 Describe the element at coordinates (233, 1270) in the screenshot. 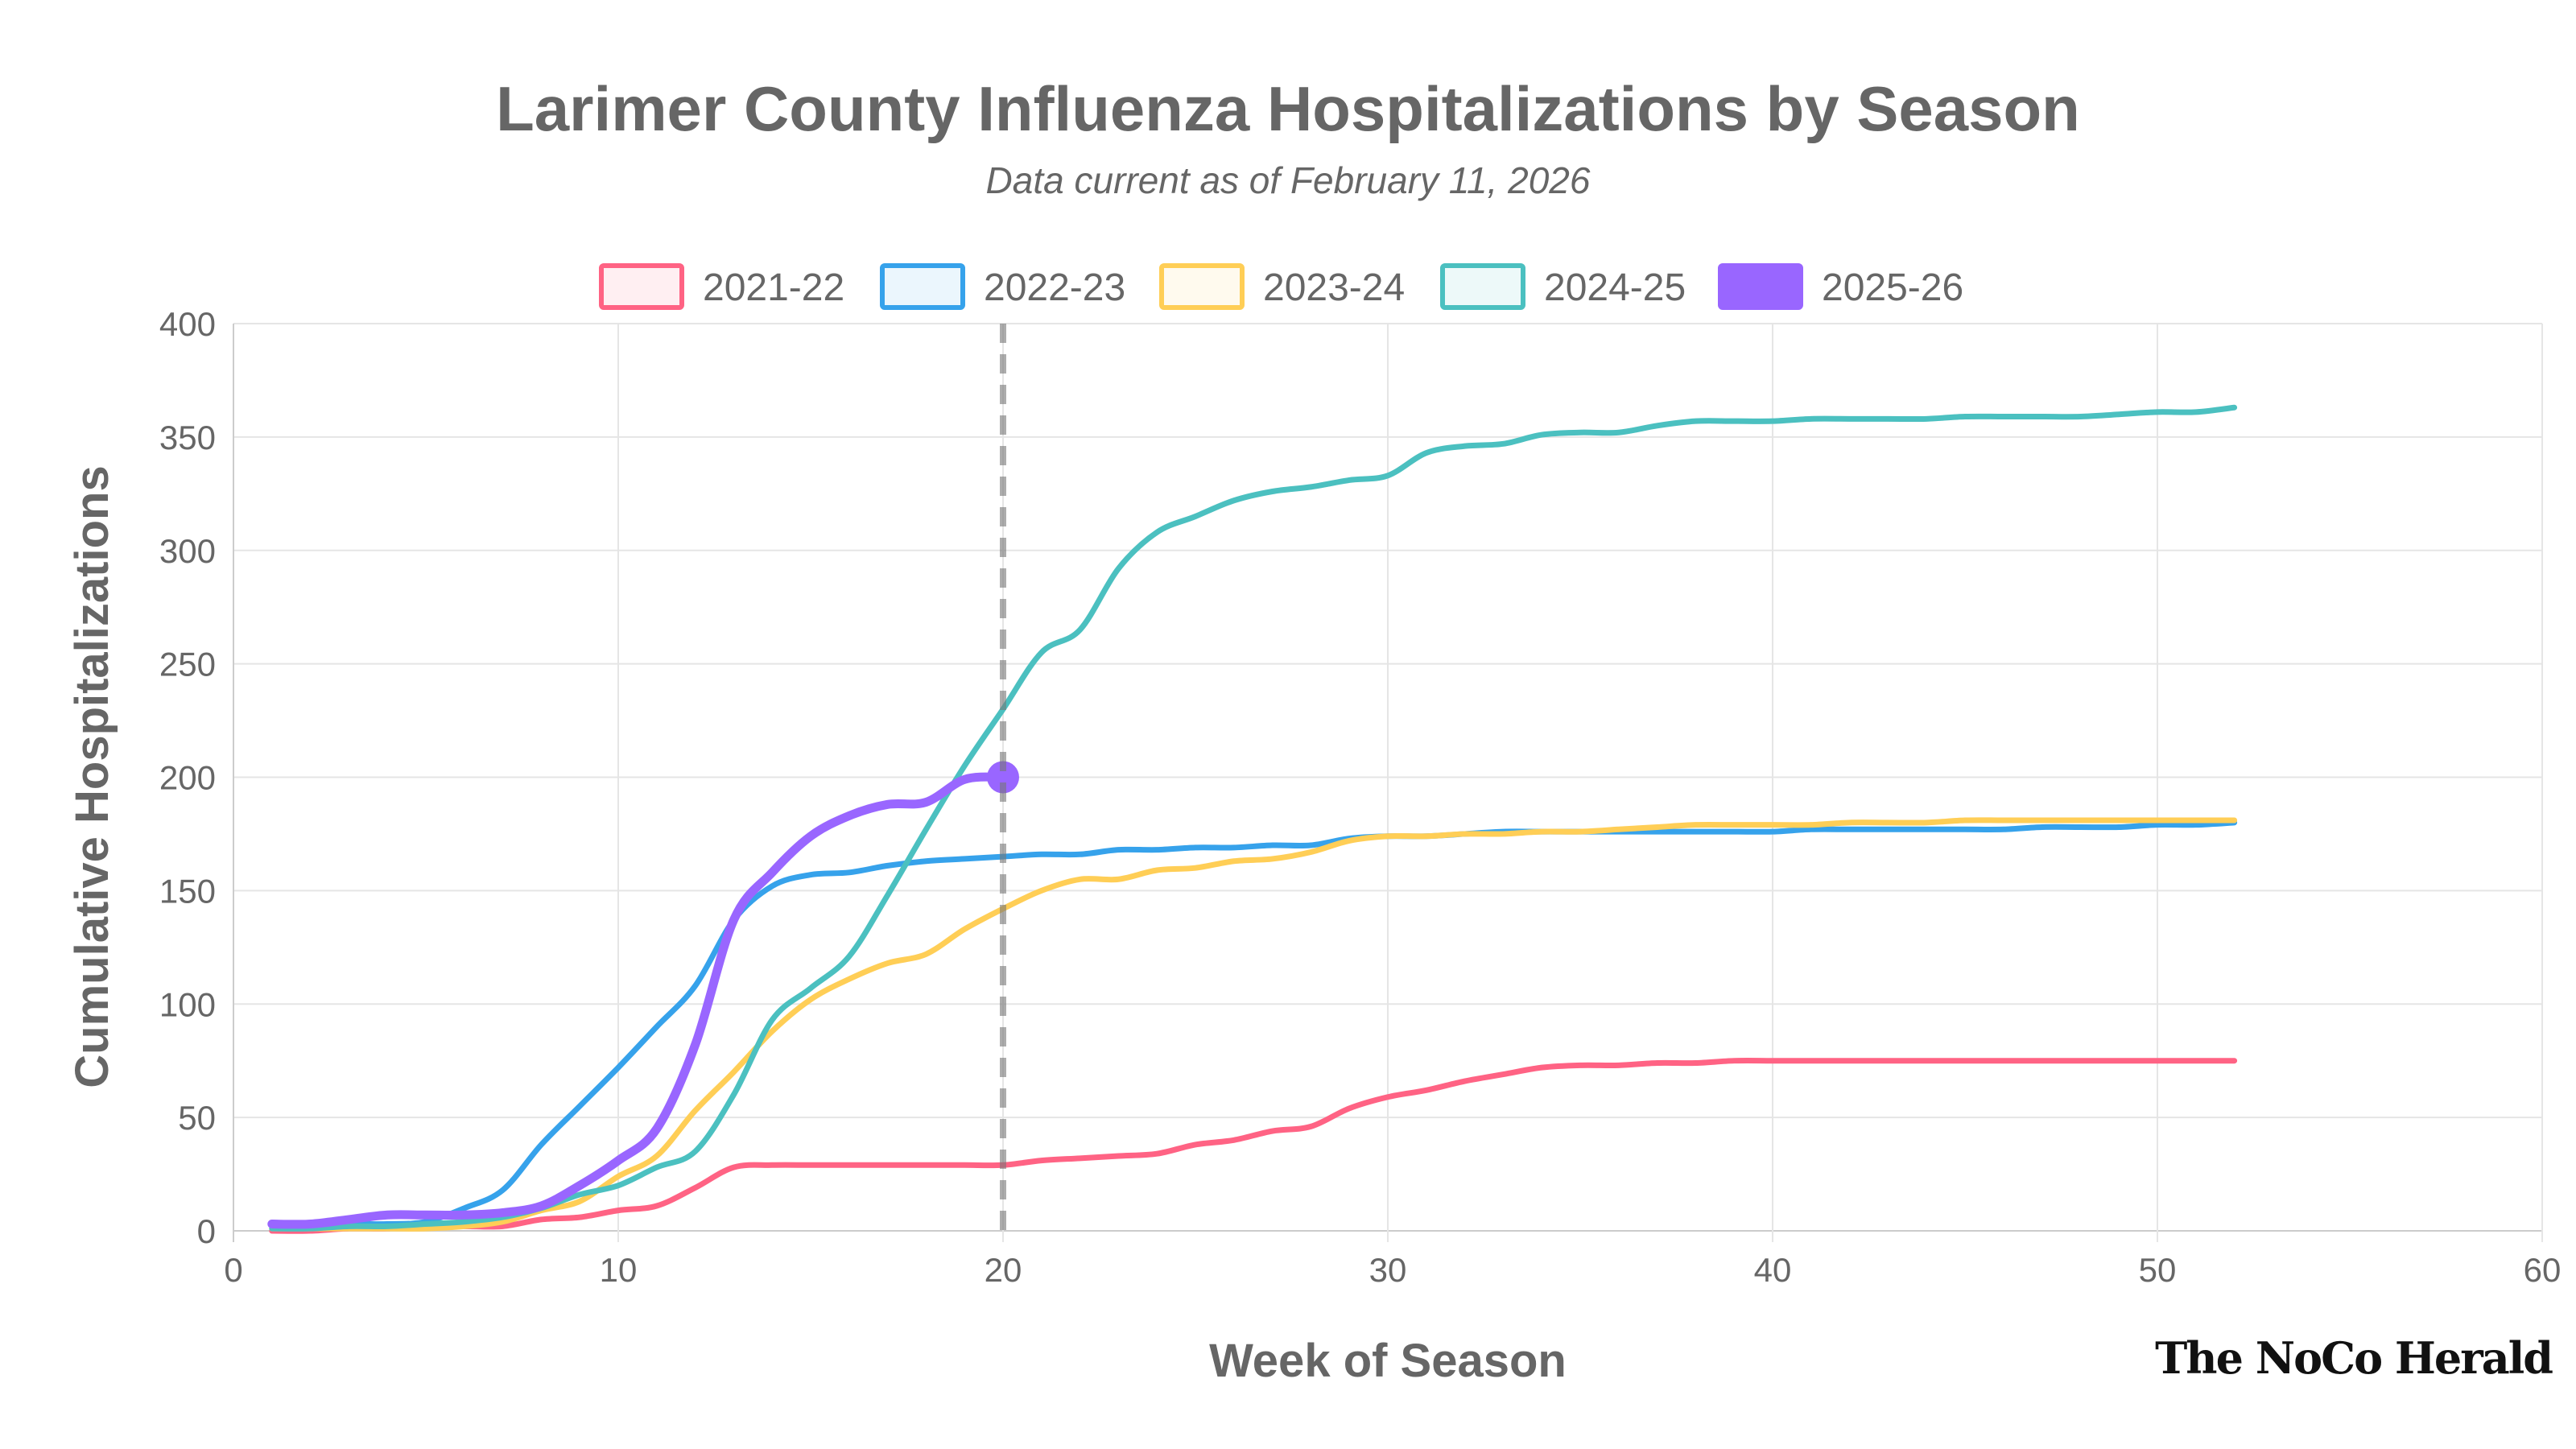

I see `x-tick-label: 0` at that location.